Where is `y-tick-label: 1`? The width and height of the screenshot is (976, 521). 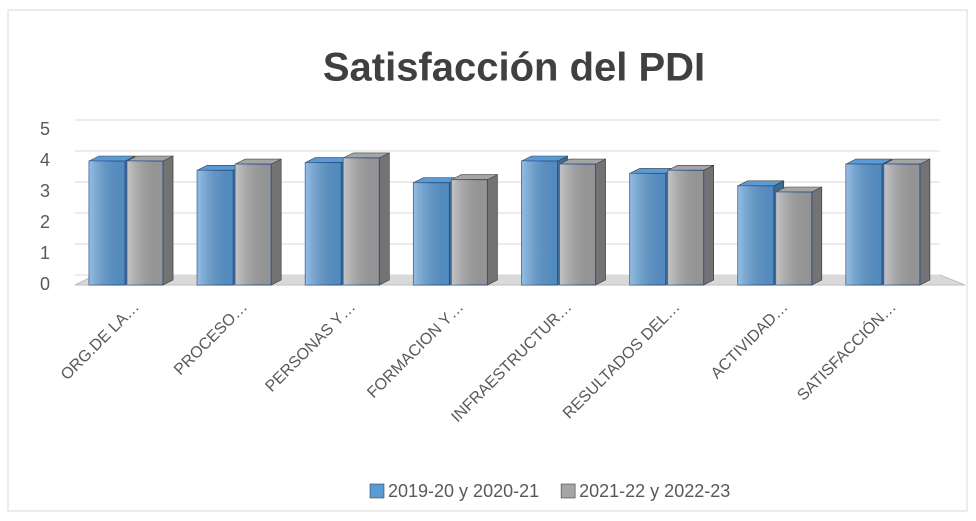 y-tick-label: 1 is located at coordinates (45, 253).